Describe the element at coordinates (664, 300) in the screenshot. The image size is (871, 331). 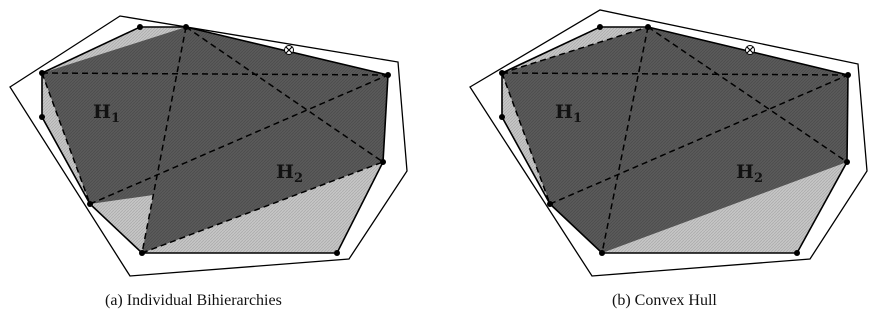
I see `caption-panel-b: (b) Convex Hull` at that location.